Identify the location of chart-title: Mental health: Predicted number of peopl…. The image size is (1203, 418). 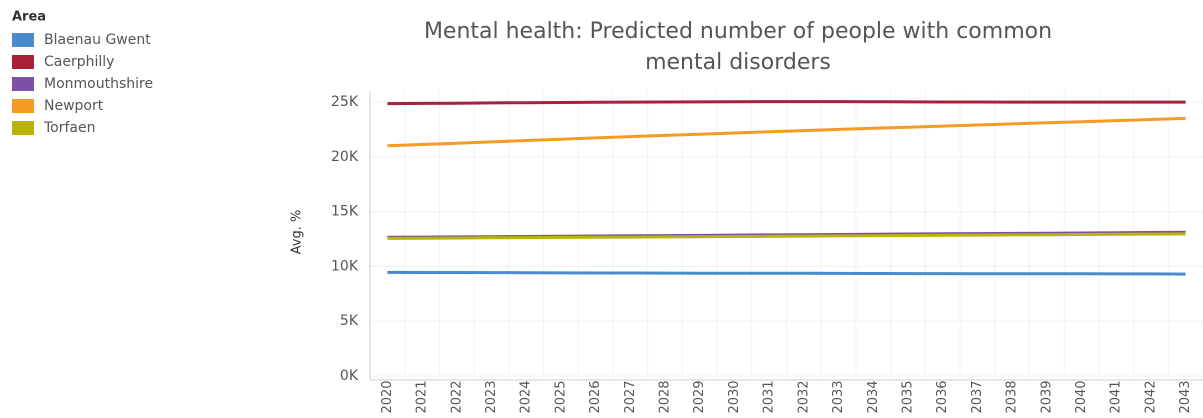
(738, 31).